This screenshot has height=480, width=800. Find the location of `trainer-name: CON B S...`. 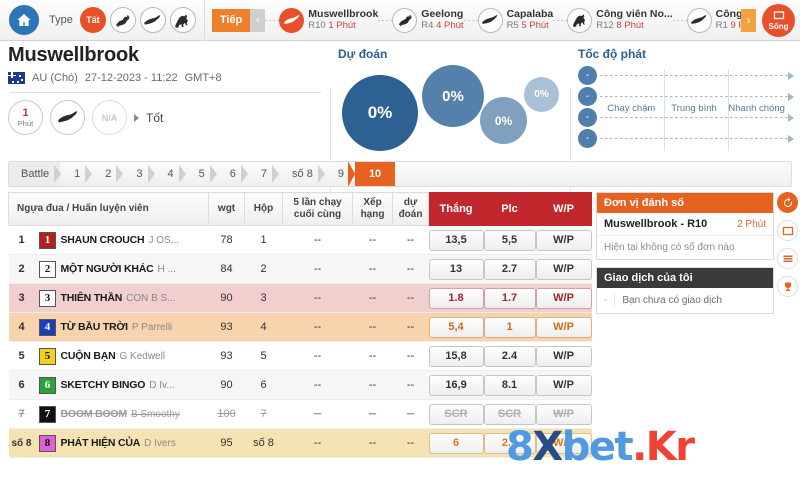

trainer-name: CON B S... is located at coordinates (151, 298).